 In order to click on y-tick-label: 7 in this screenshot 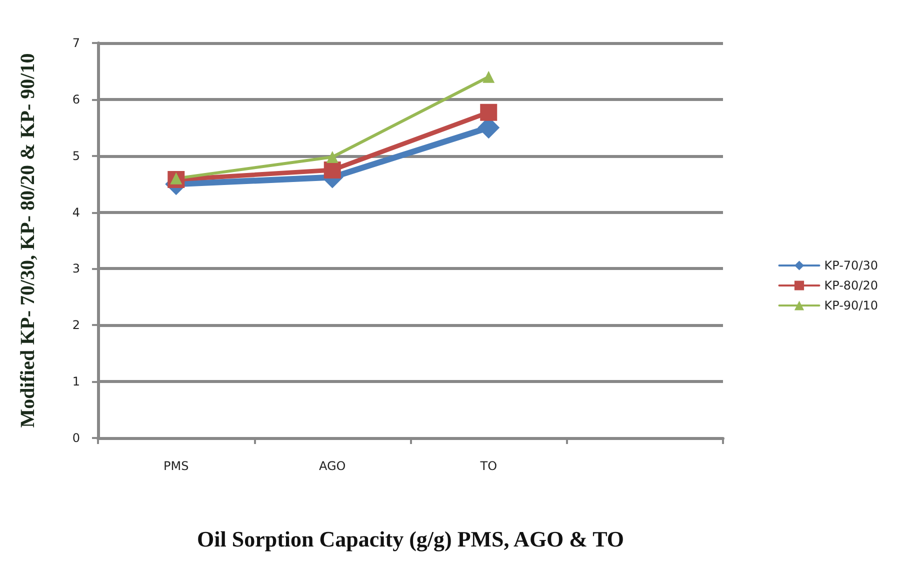, I will do `click(76, 43)`.